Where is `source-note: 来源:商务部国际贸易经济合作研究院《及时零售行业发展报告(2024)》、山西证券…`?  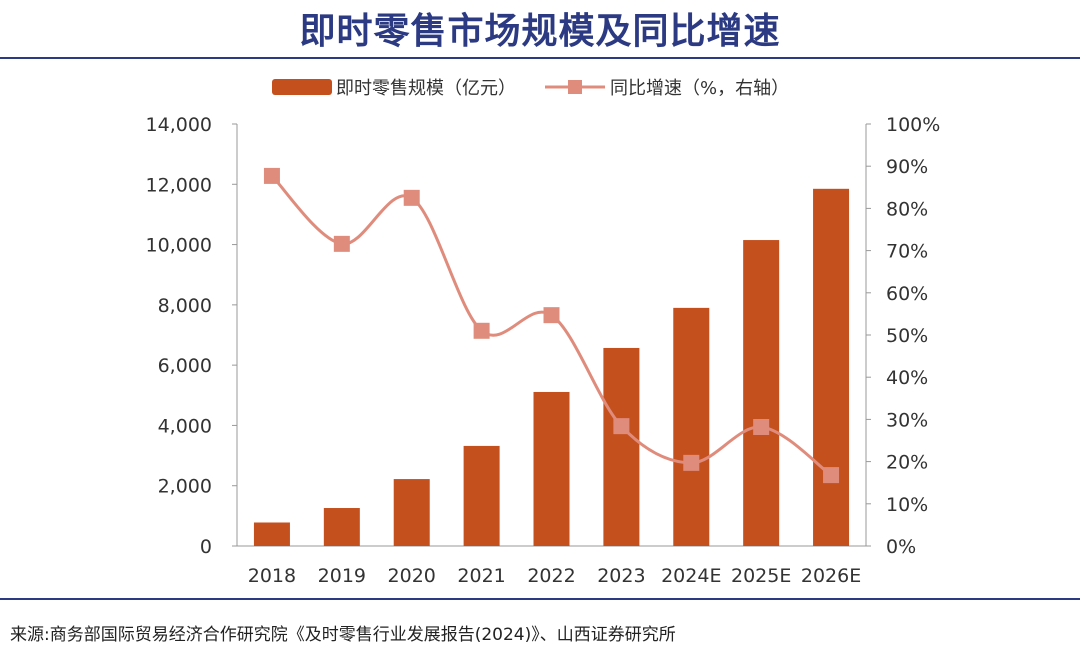 source-note: 来源:商务部国际贸易经济合作研究院《及时零售行业发展报告(2024)》、山西证券… is located at coordinates (343, 635).